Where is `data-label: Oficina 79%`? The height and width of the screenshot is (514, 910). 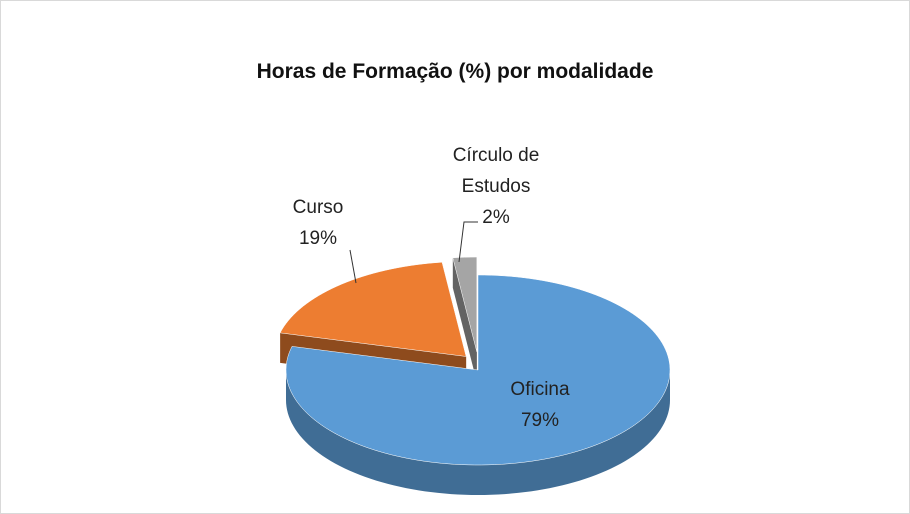
data-label: Oficina 79% is located at coordinates (540, 405).